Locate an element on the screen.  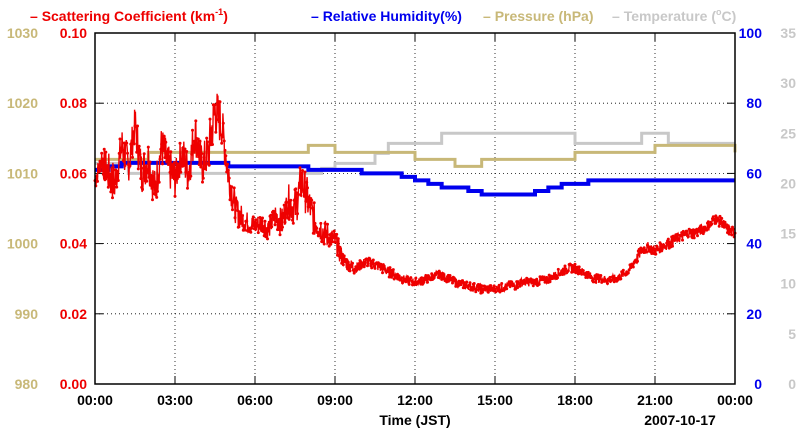
x-tick-label: 06:00 is located at coordinates (255, 400).